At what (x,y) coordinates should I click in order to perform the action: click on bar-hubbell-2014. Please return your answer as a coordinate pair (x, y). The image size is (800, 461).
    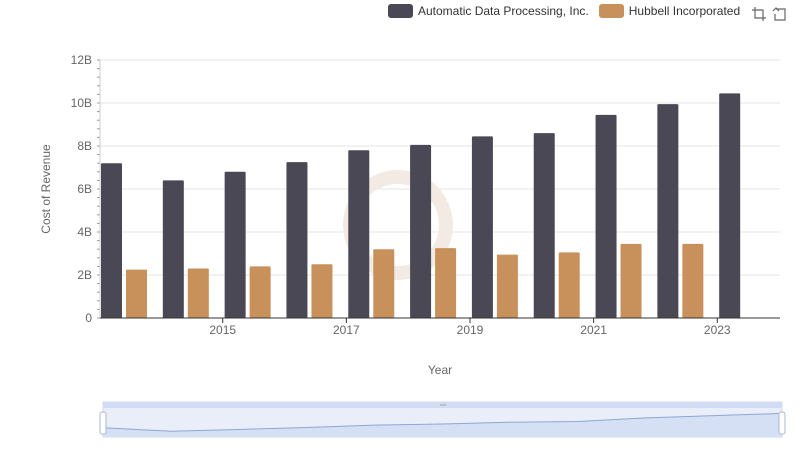
    Looking at the image, I should click on (136, 293).